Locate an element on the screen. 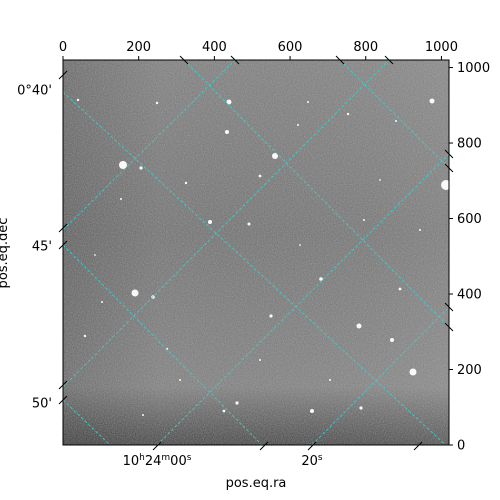 Image resolution: width=500 pixels, height=500 pixels. right-tick-label: 400 is located at coordinates (469, 295).